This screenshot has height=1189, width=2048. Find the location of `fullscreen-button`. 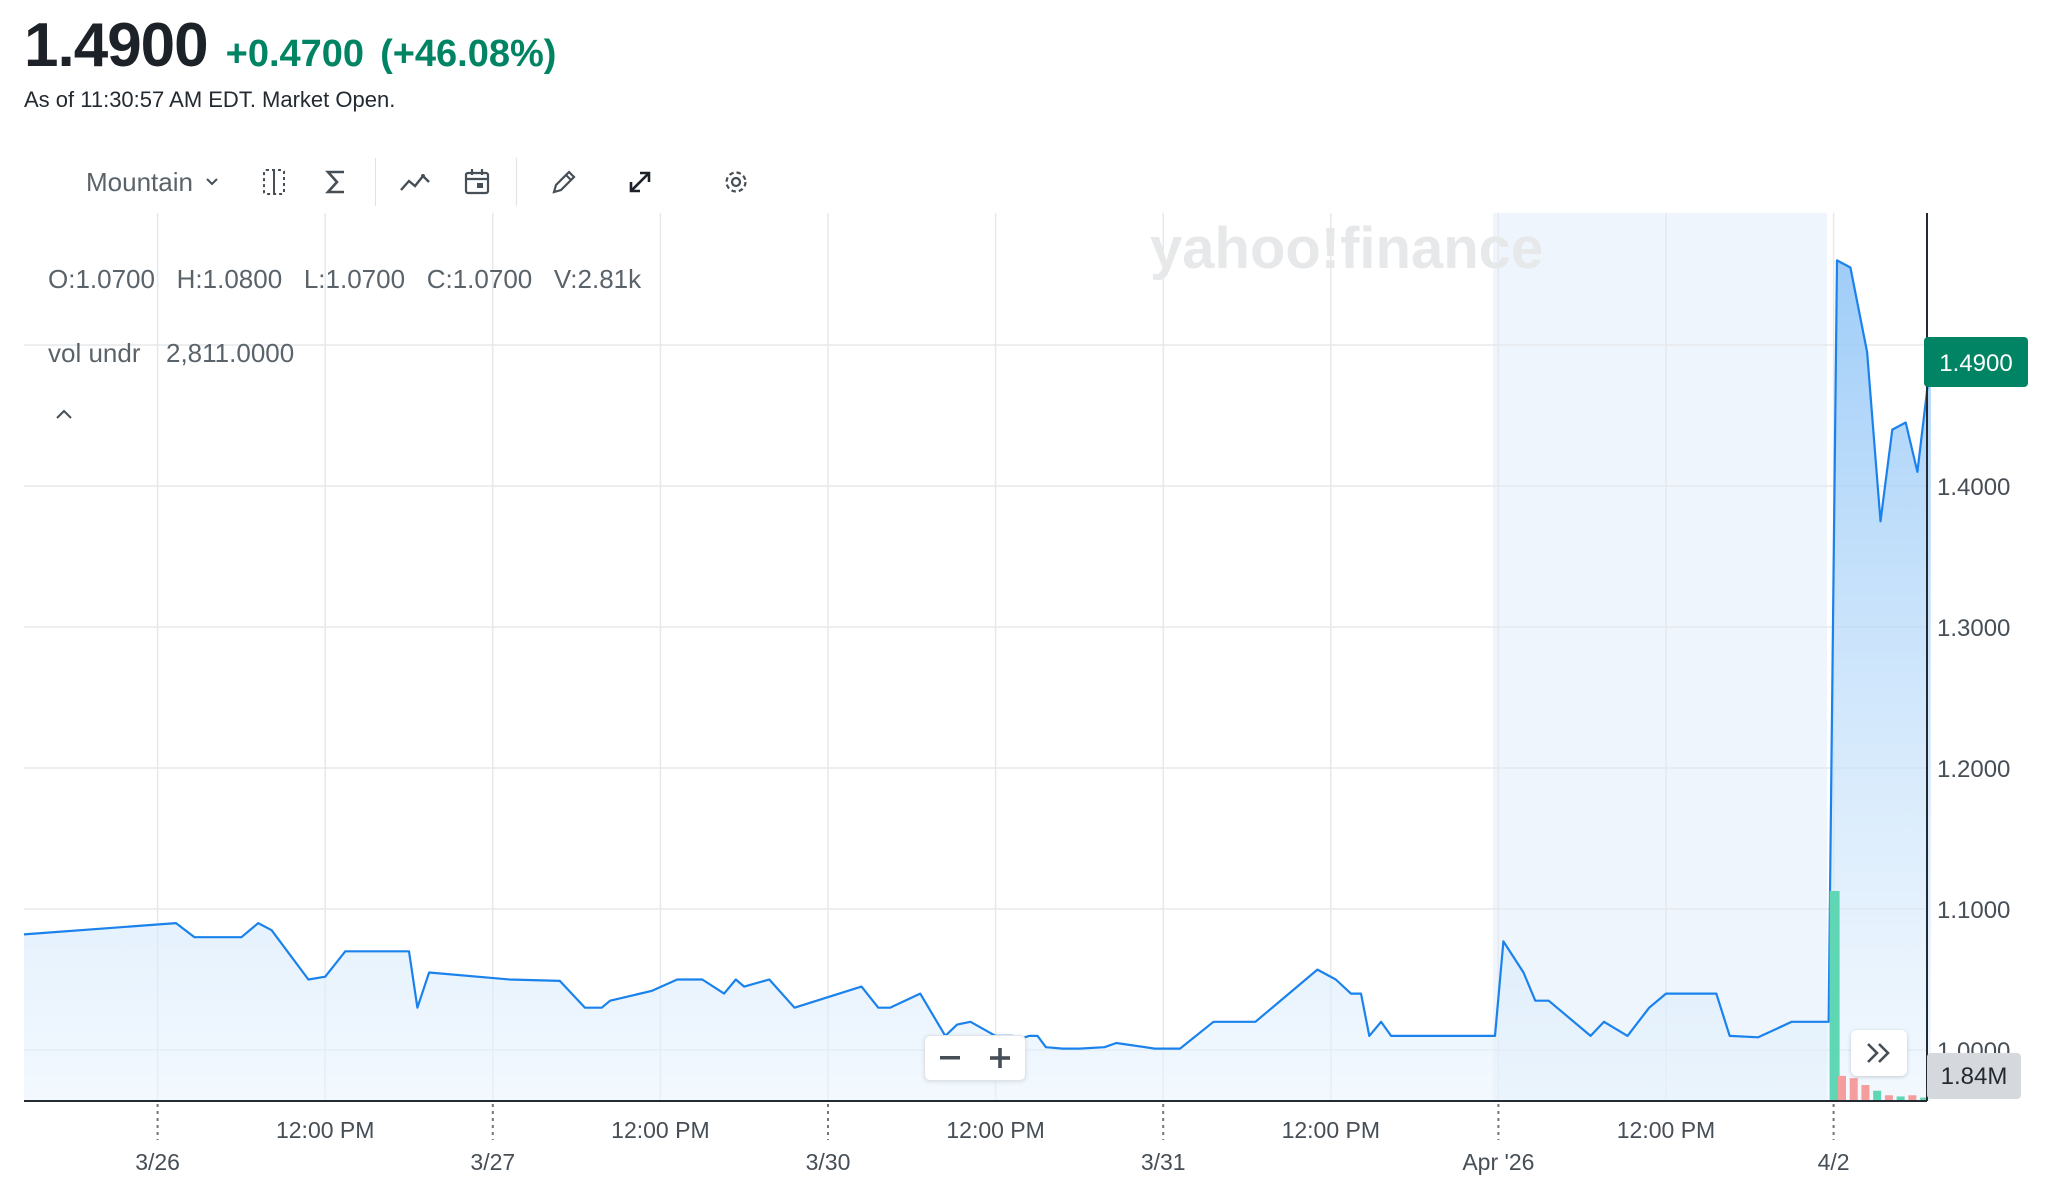

fullscreen-button is located at coordinates (640, 182).